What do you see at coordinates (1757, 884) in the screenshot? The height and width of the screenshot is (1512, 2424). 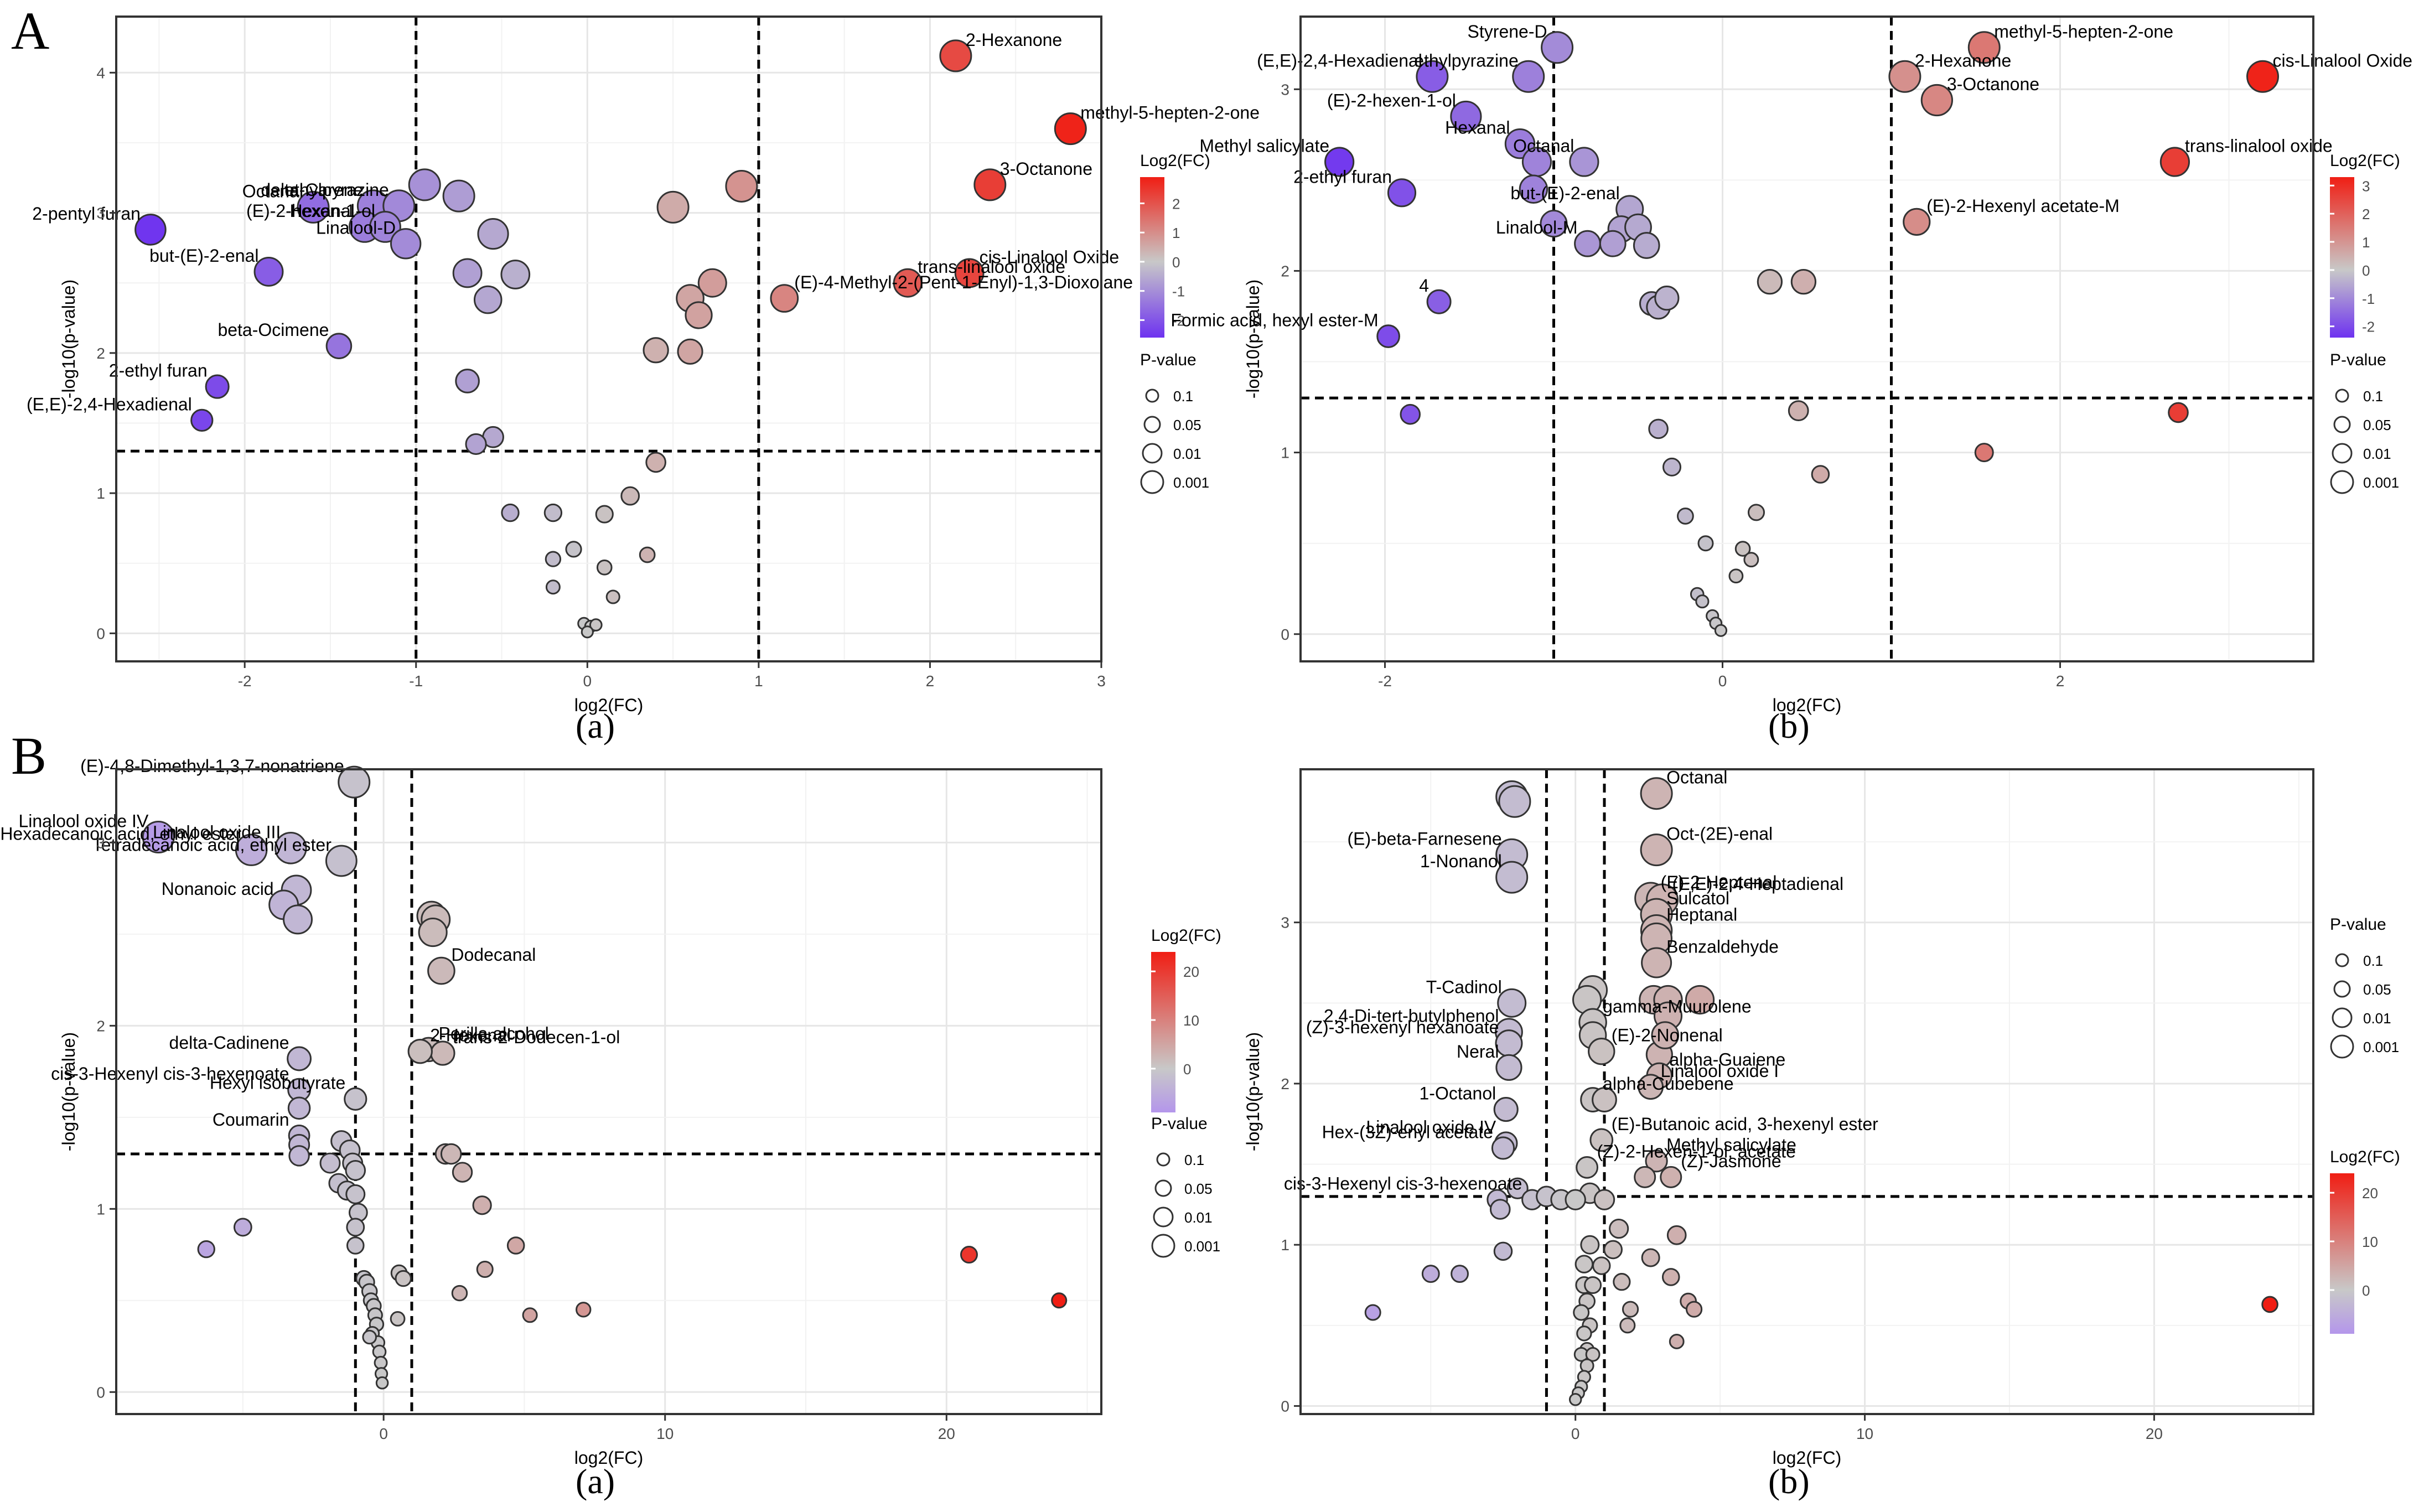 I see `point-label: (E,E)-2,4-Heptadienal` at bounding box center [1757, 884].